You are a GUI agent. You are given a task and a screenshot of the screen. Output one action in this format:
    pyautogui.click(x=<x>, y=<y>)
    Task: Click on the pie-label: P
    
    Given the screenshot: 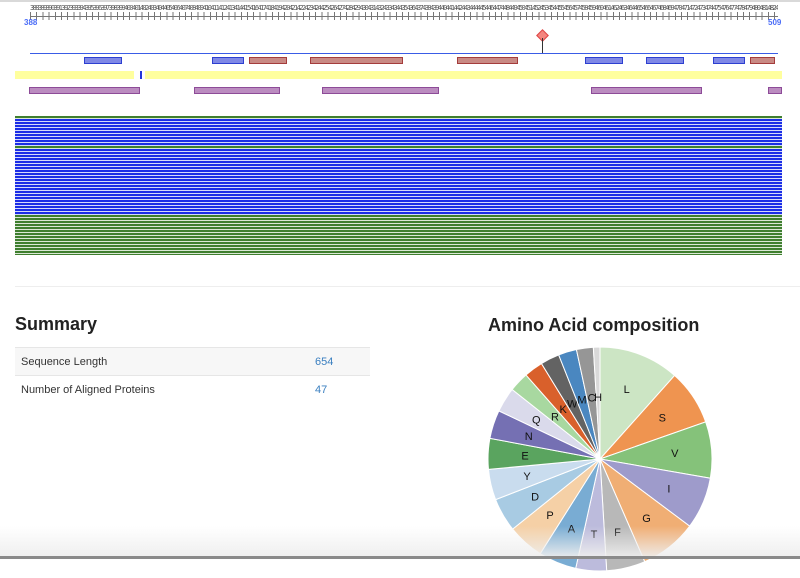 What is the action you would take?
    pyautogui.click(x=549, y=516)
    